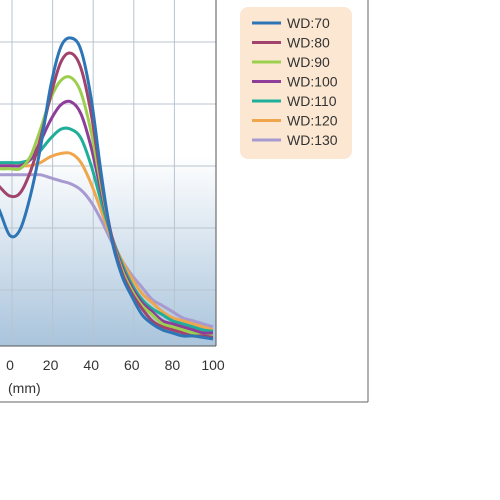 The width and height of the screenshot is (500, 500). What do you see at coordinates (312, 101) in the screenshot?
I see `legend-label: WD:110` at bounding box center [312, 101].